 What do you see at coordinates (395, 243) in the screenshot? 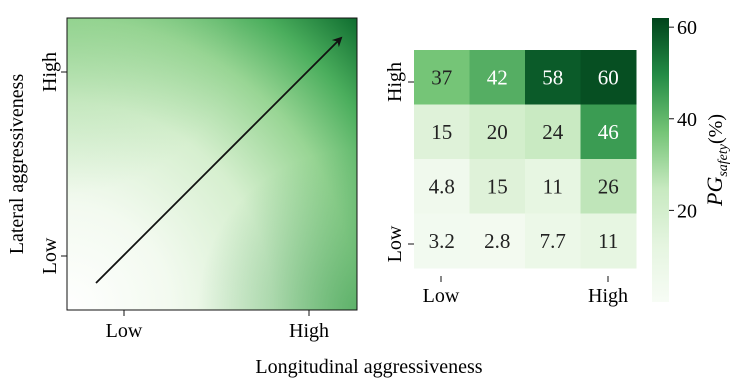
I see `right-y-tick-low: Low` at bounding box center [395, 243].